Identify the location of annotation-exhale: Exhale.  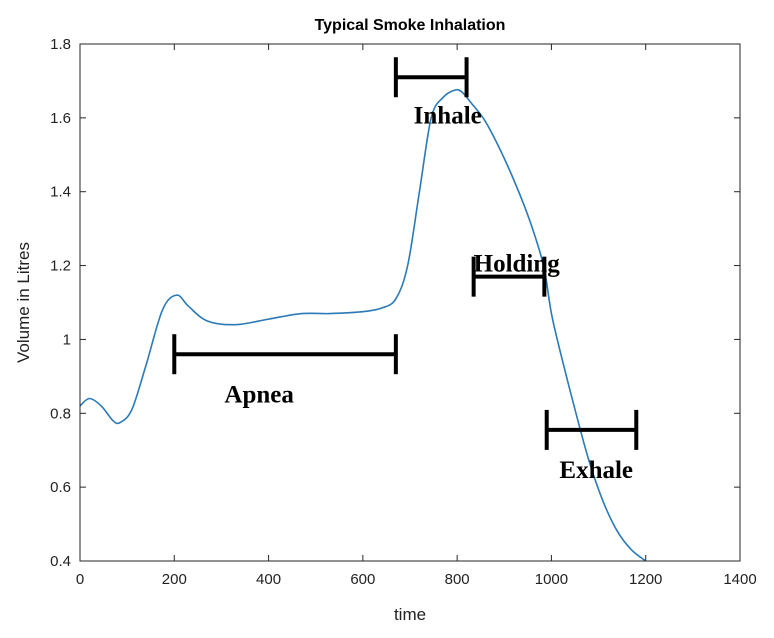
(591, 446).